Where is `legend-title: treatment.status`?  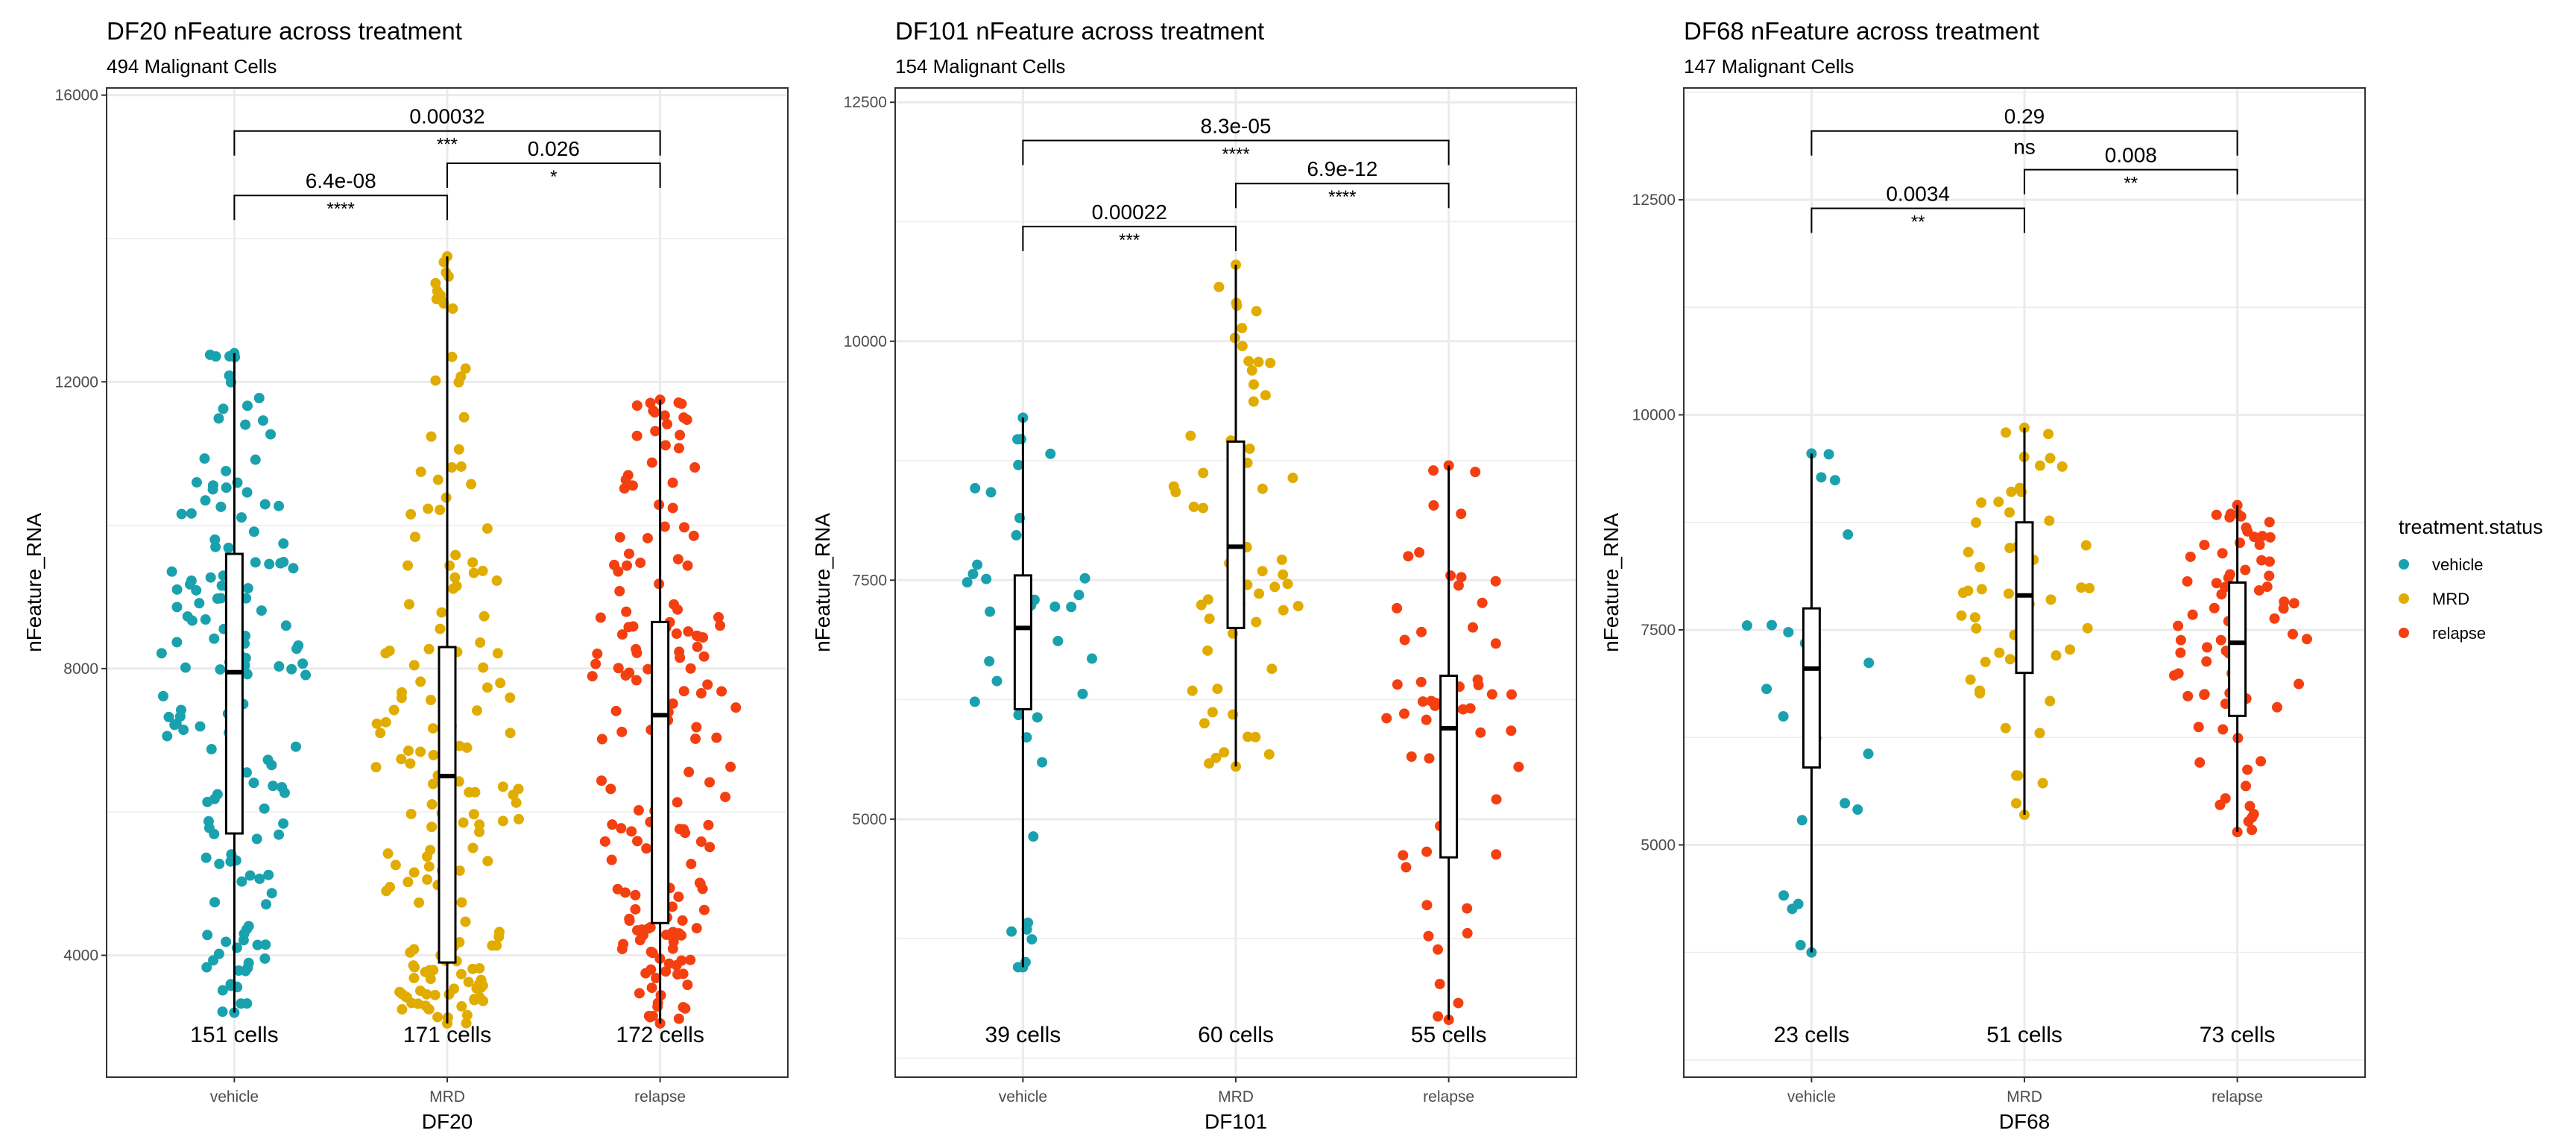 legend-title: treatment.status is located at coordinates (2471, 527).